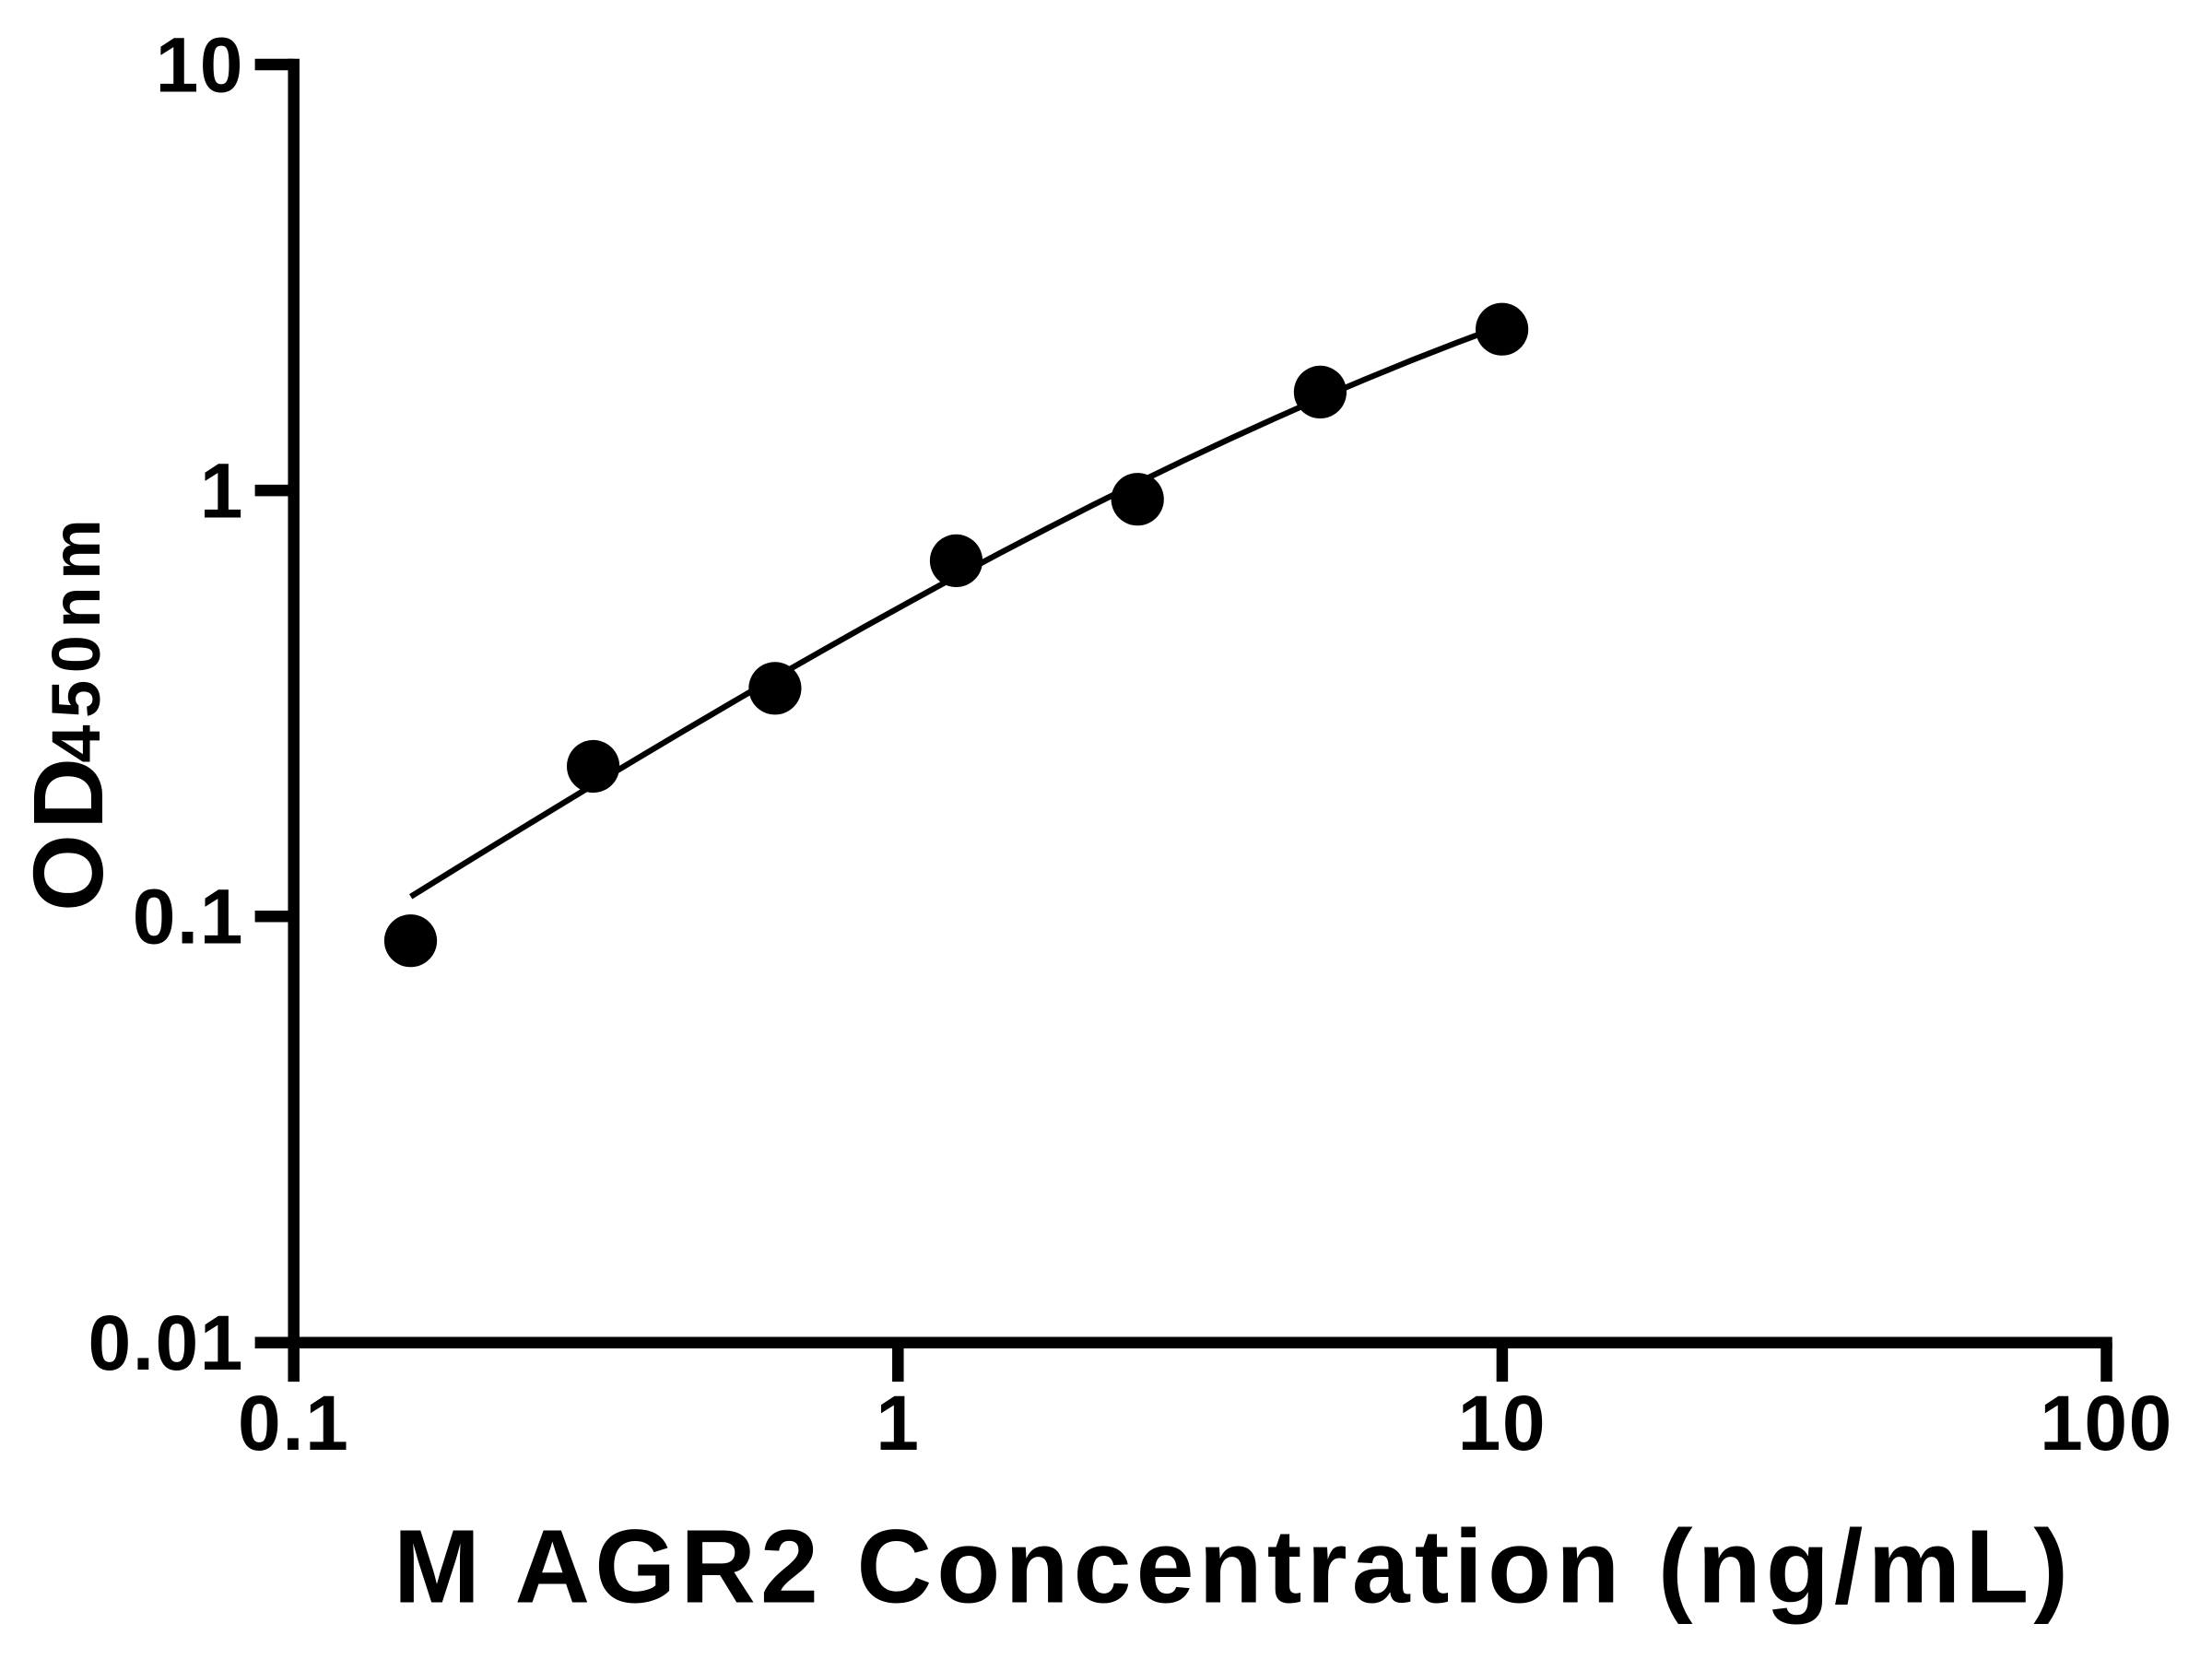 This screenshot has height=1659, width=2212. What do you see at coordinates (1233, 1567) in the screenshot?
I see `svg-text: M AGR2 Concentration (ng/mL)` at bounding box center [1233, 1567].